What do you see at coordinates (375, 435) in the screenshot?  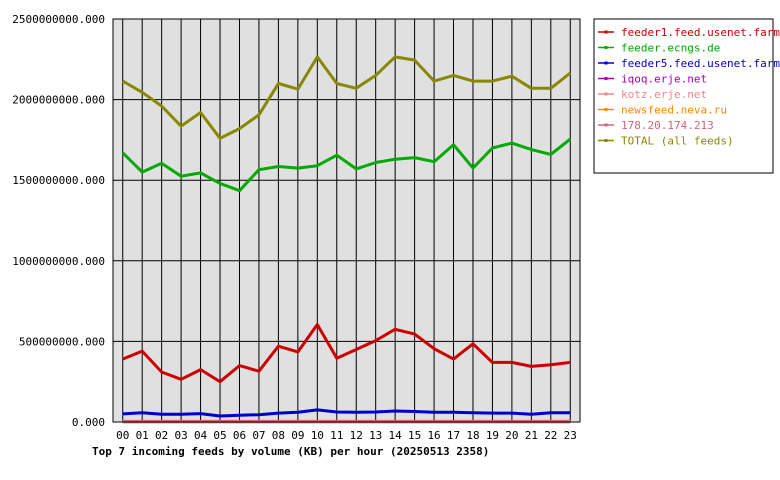 I see `x-tick-label-13: 13` at bounding box center [375, 435].